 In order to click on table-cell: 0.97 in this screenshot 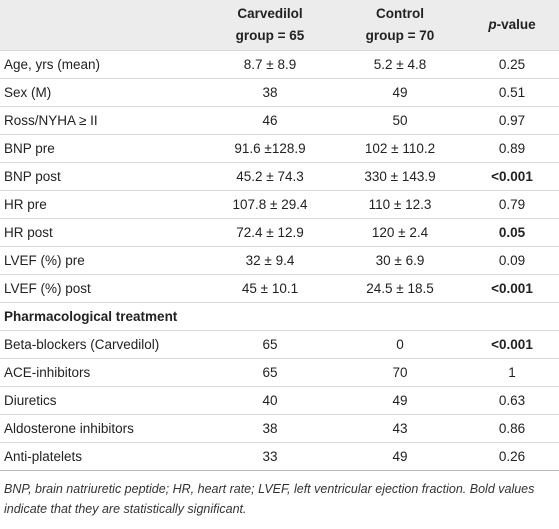, I will do `click(512, 120)`.